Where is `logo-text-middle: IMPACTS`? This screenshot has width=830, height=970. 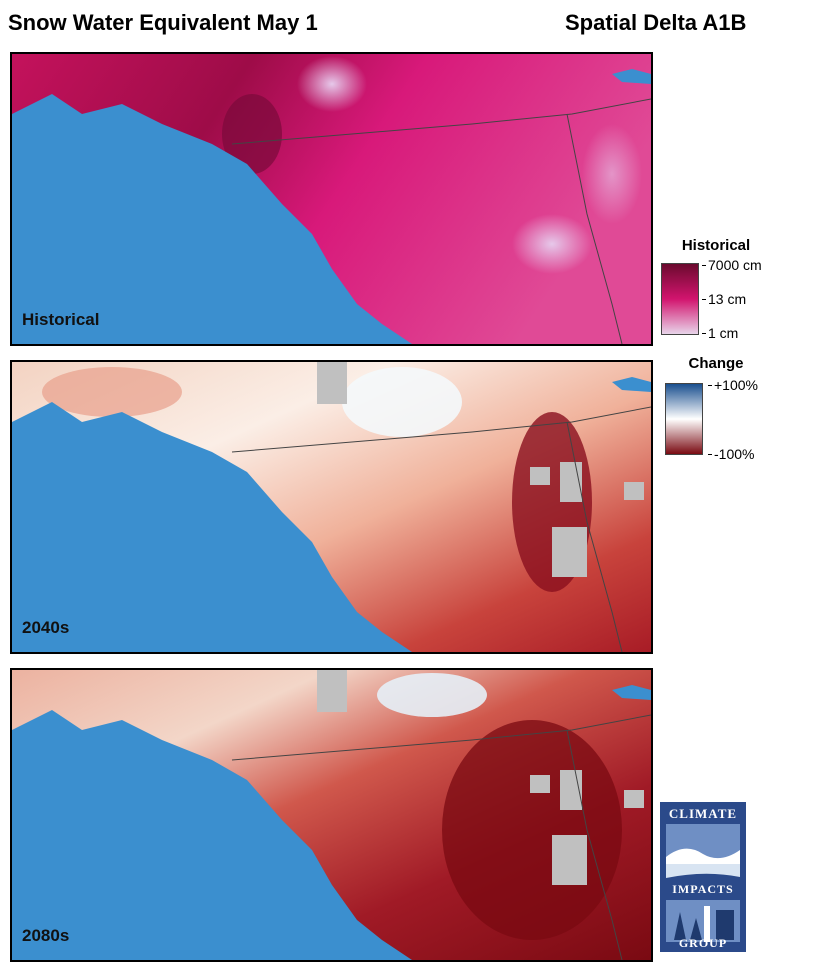 logo-text-middle: IMPACTS is located at coordinates (703, 889).